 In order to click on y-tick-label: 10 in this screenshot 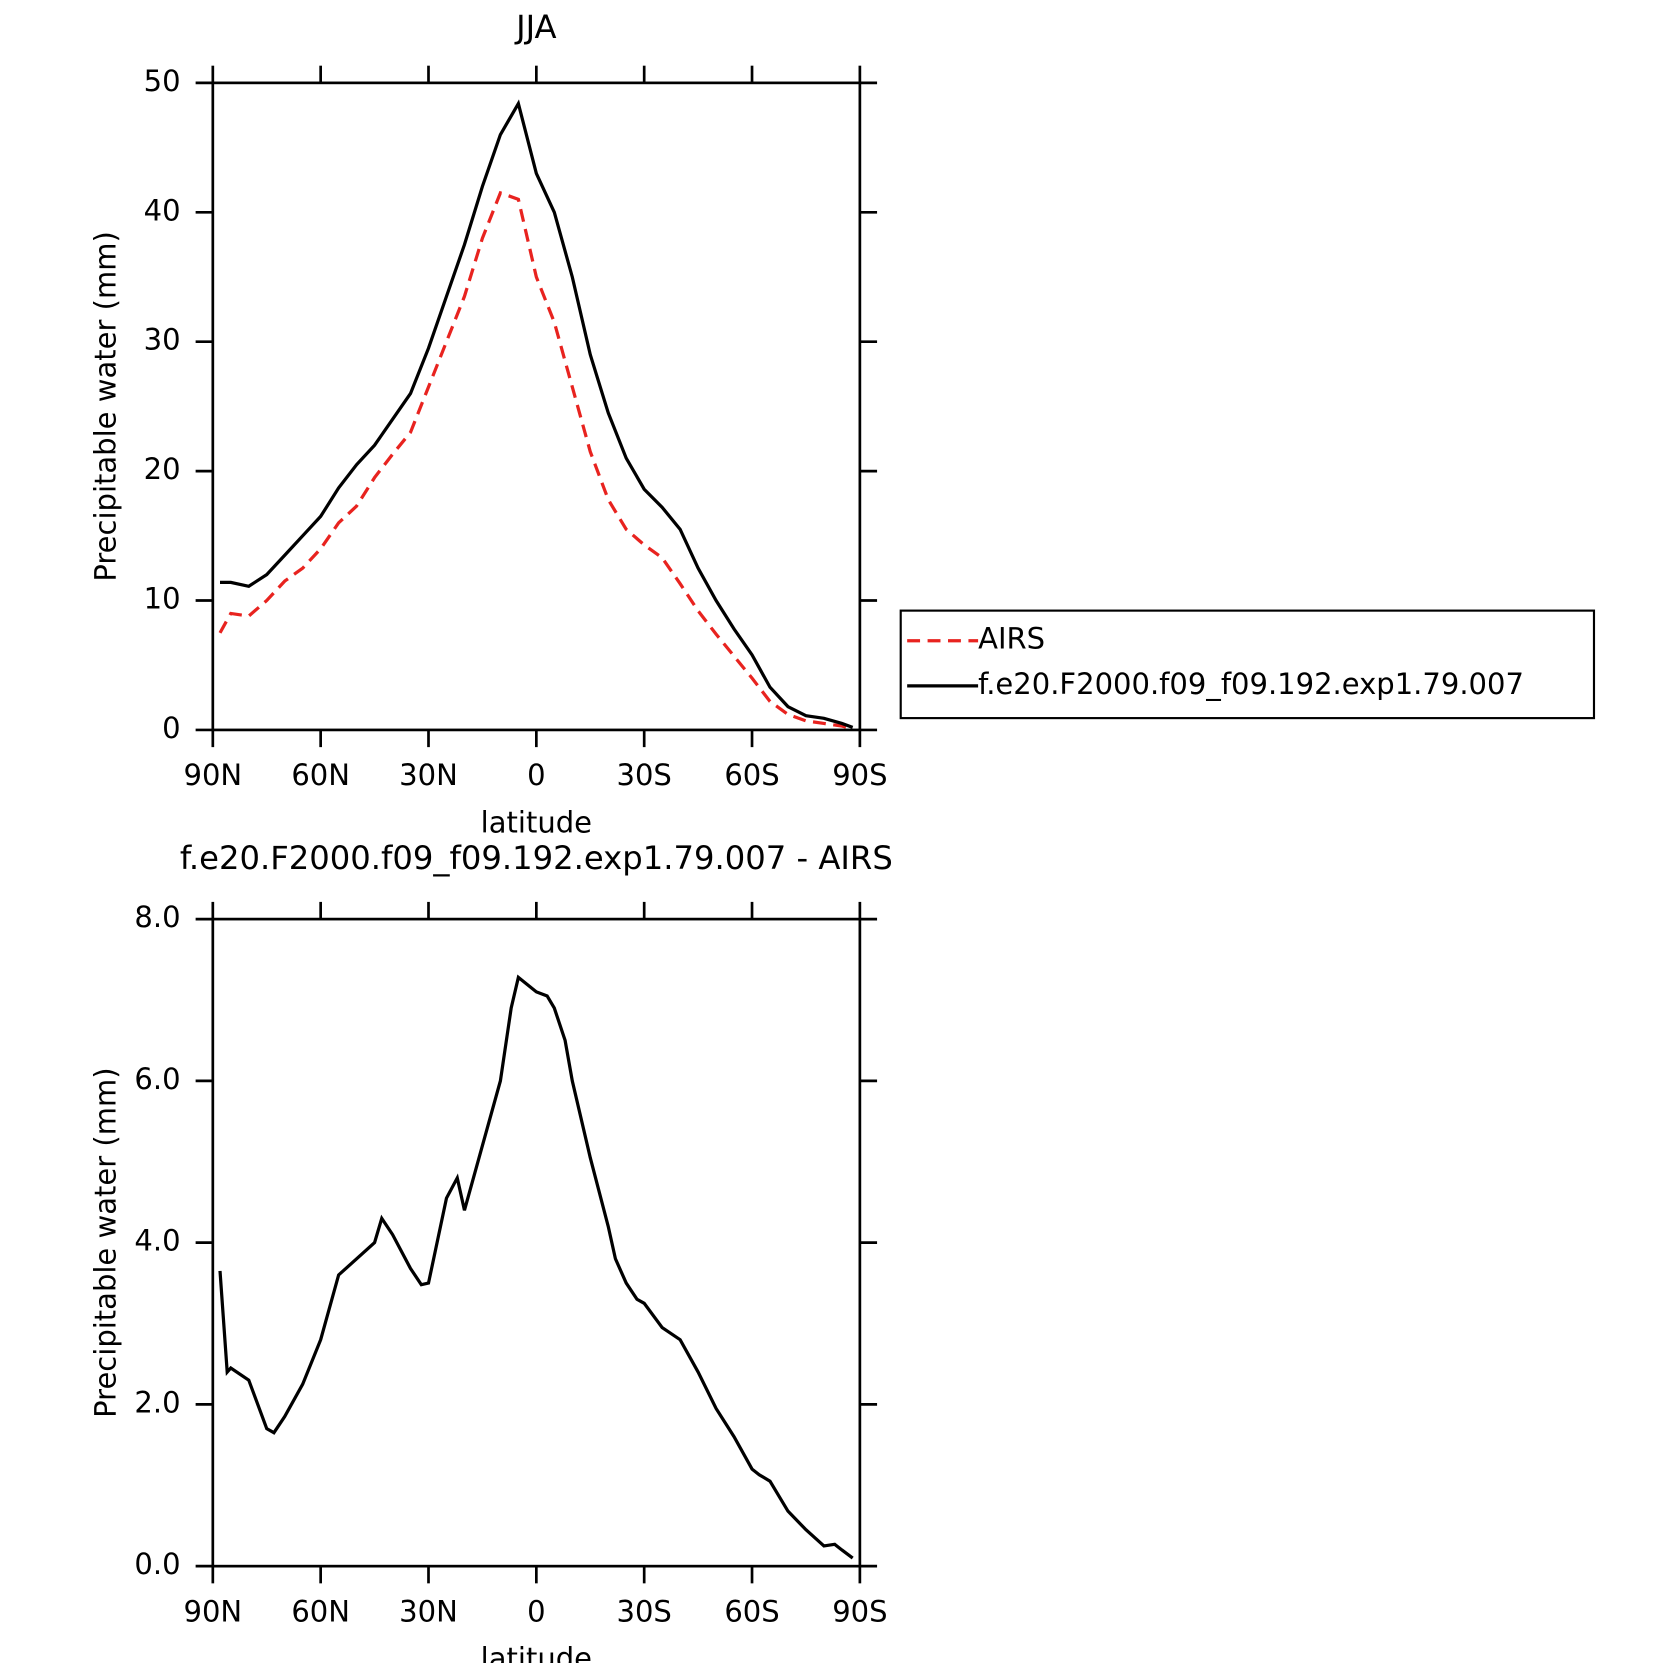, I will do `click(162, 599)`.